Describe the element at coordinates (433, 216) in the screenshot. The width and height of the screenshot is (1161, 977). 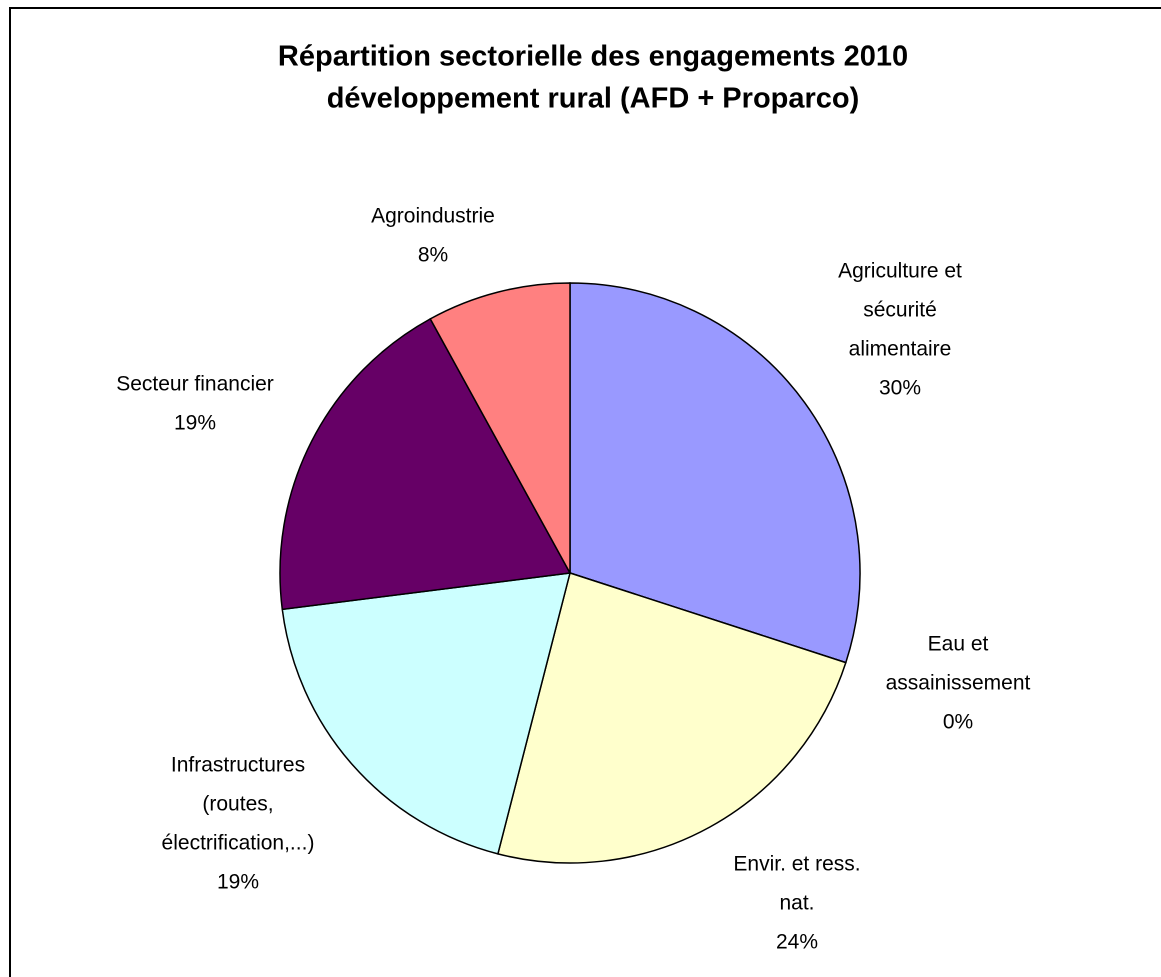
I see `slice-label: Agroindustrie` at that location.